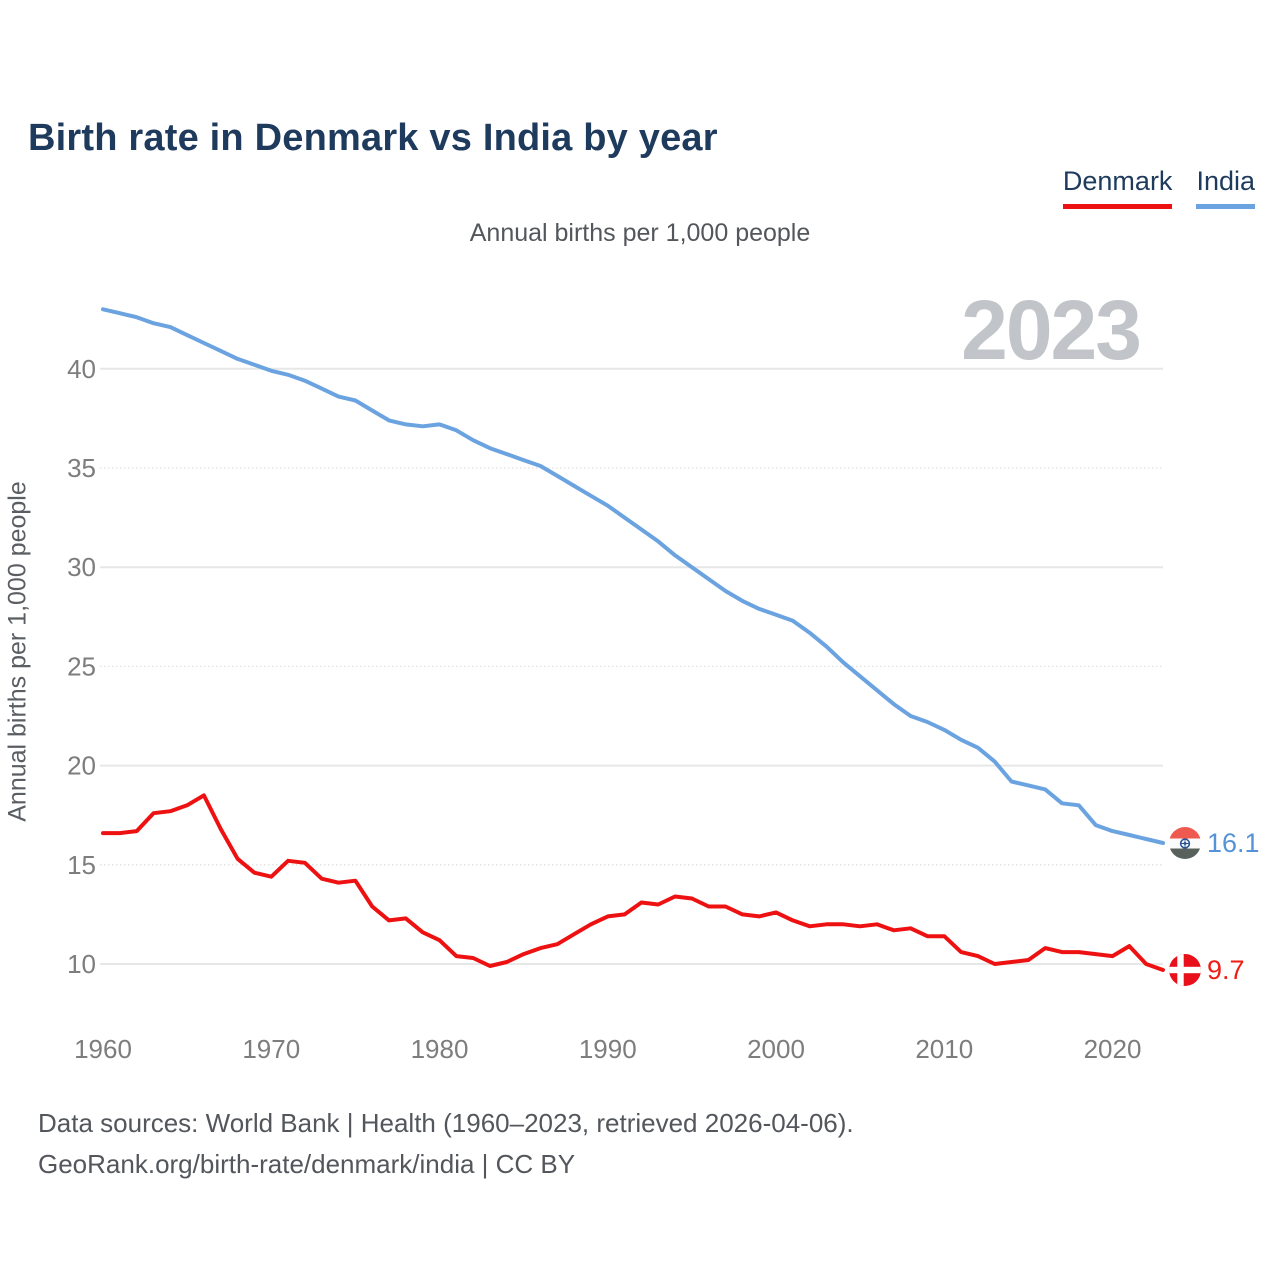 The width and height of the screenshot is (1280, 1280). I want to click on y-tick-15: 15, so click(81, 865).